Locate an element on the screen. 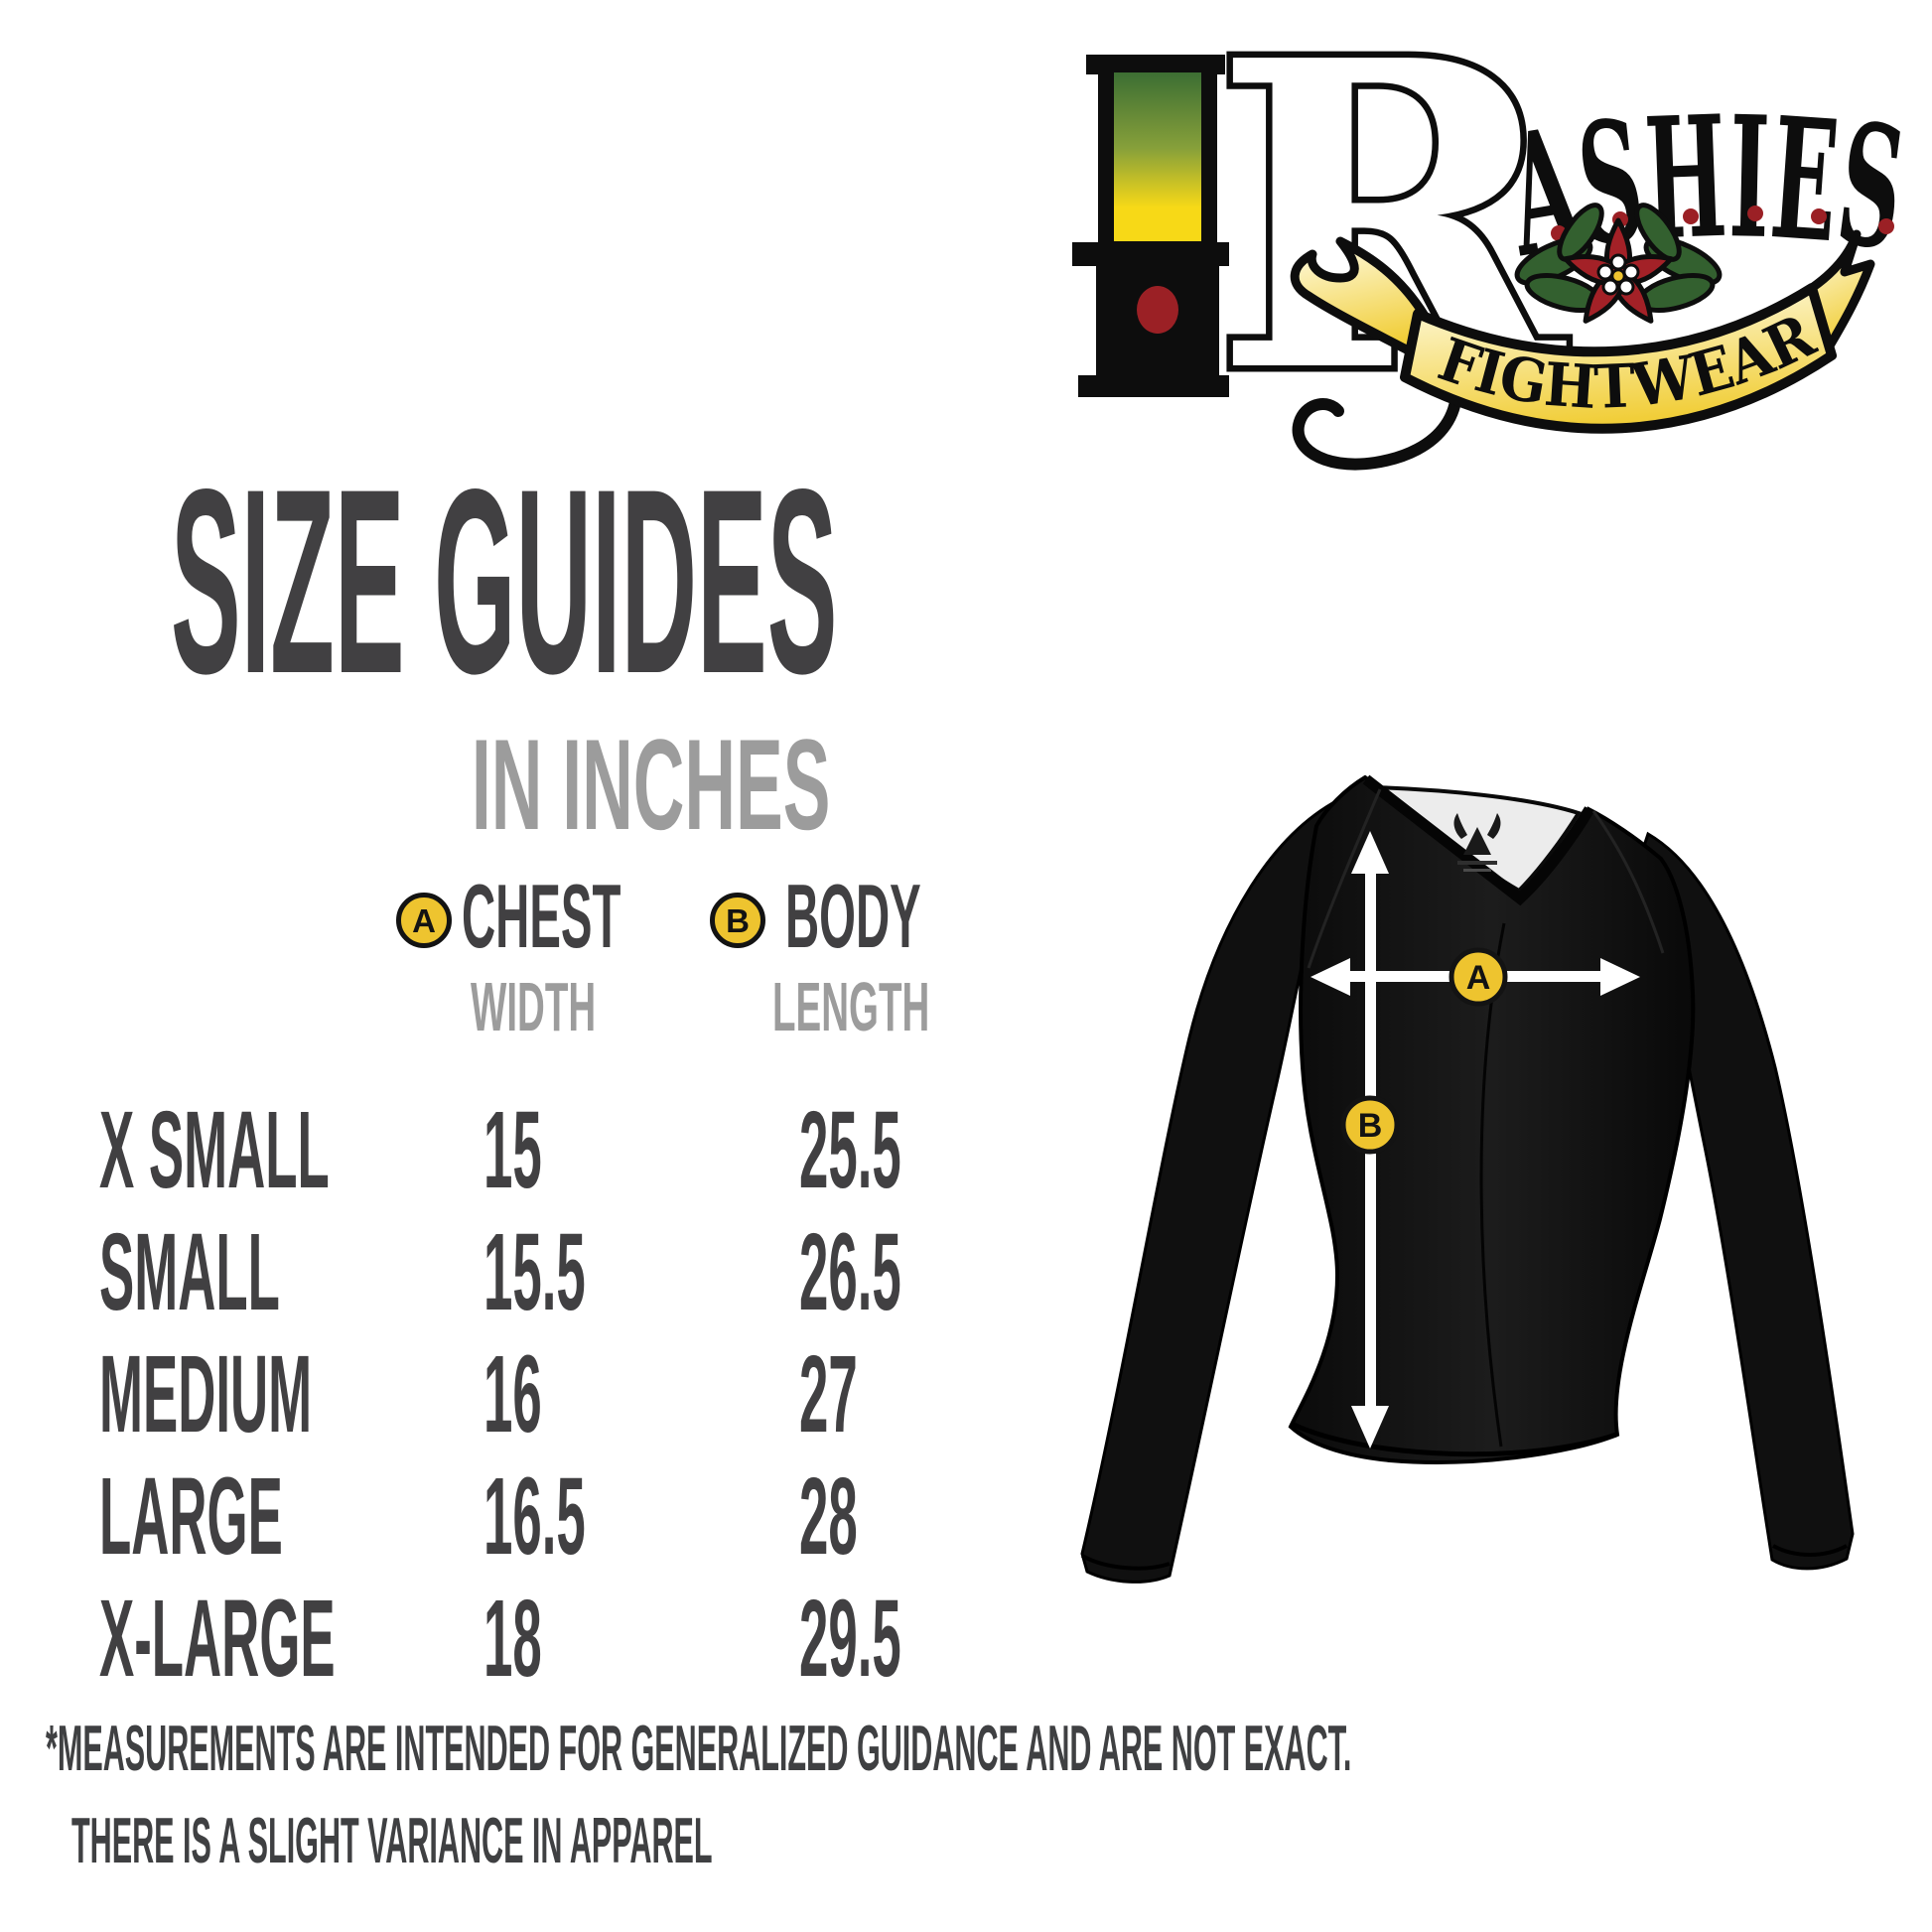 The image size is (1932, 1932). table-cell-chest: 15.5 is located at coordinates (534, 1272).